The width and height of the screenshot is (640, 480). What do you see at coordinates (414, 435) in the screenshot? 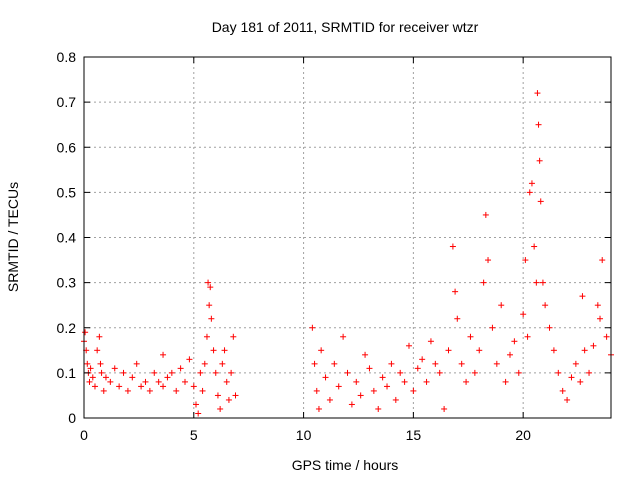
I see `x-tick-label: 15` at bounding box center [414, 435].